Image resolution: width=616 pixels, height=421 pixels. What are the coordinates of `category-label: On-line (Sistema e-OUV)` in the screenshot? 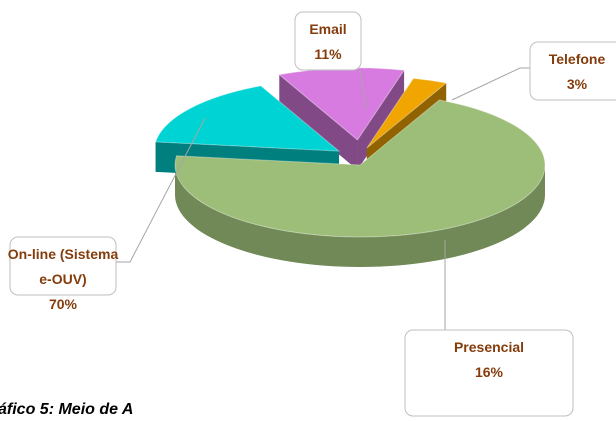 It's located at (63, 266).